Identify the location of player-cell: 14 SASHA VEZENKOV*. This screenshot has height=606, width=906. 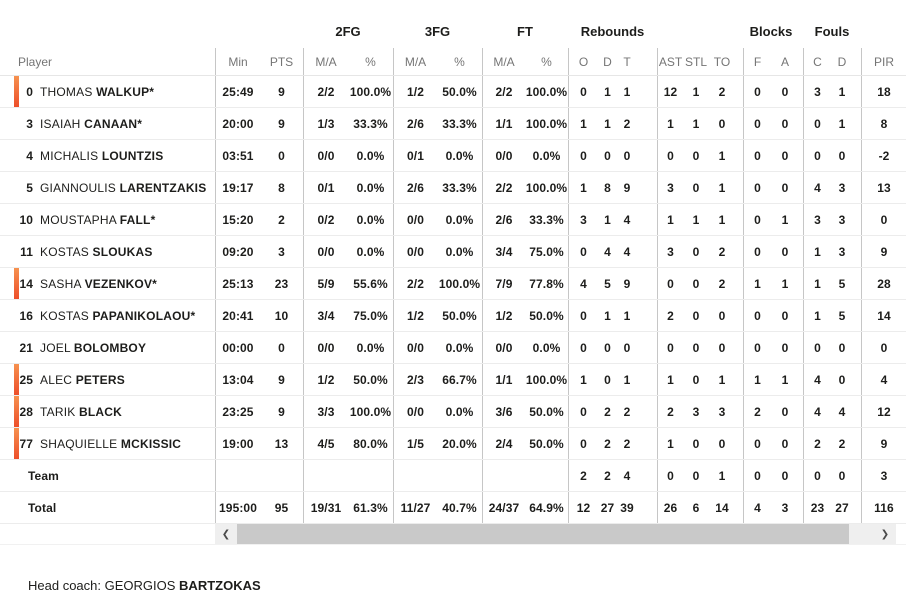
(107, 283).